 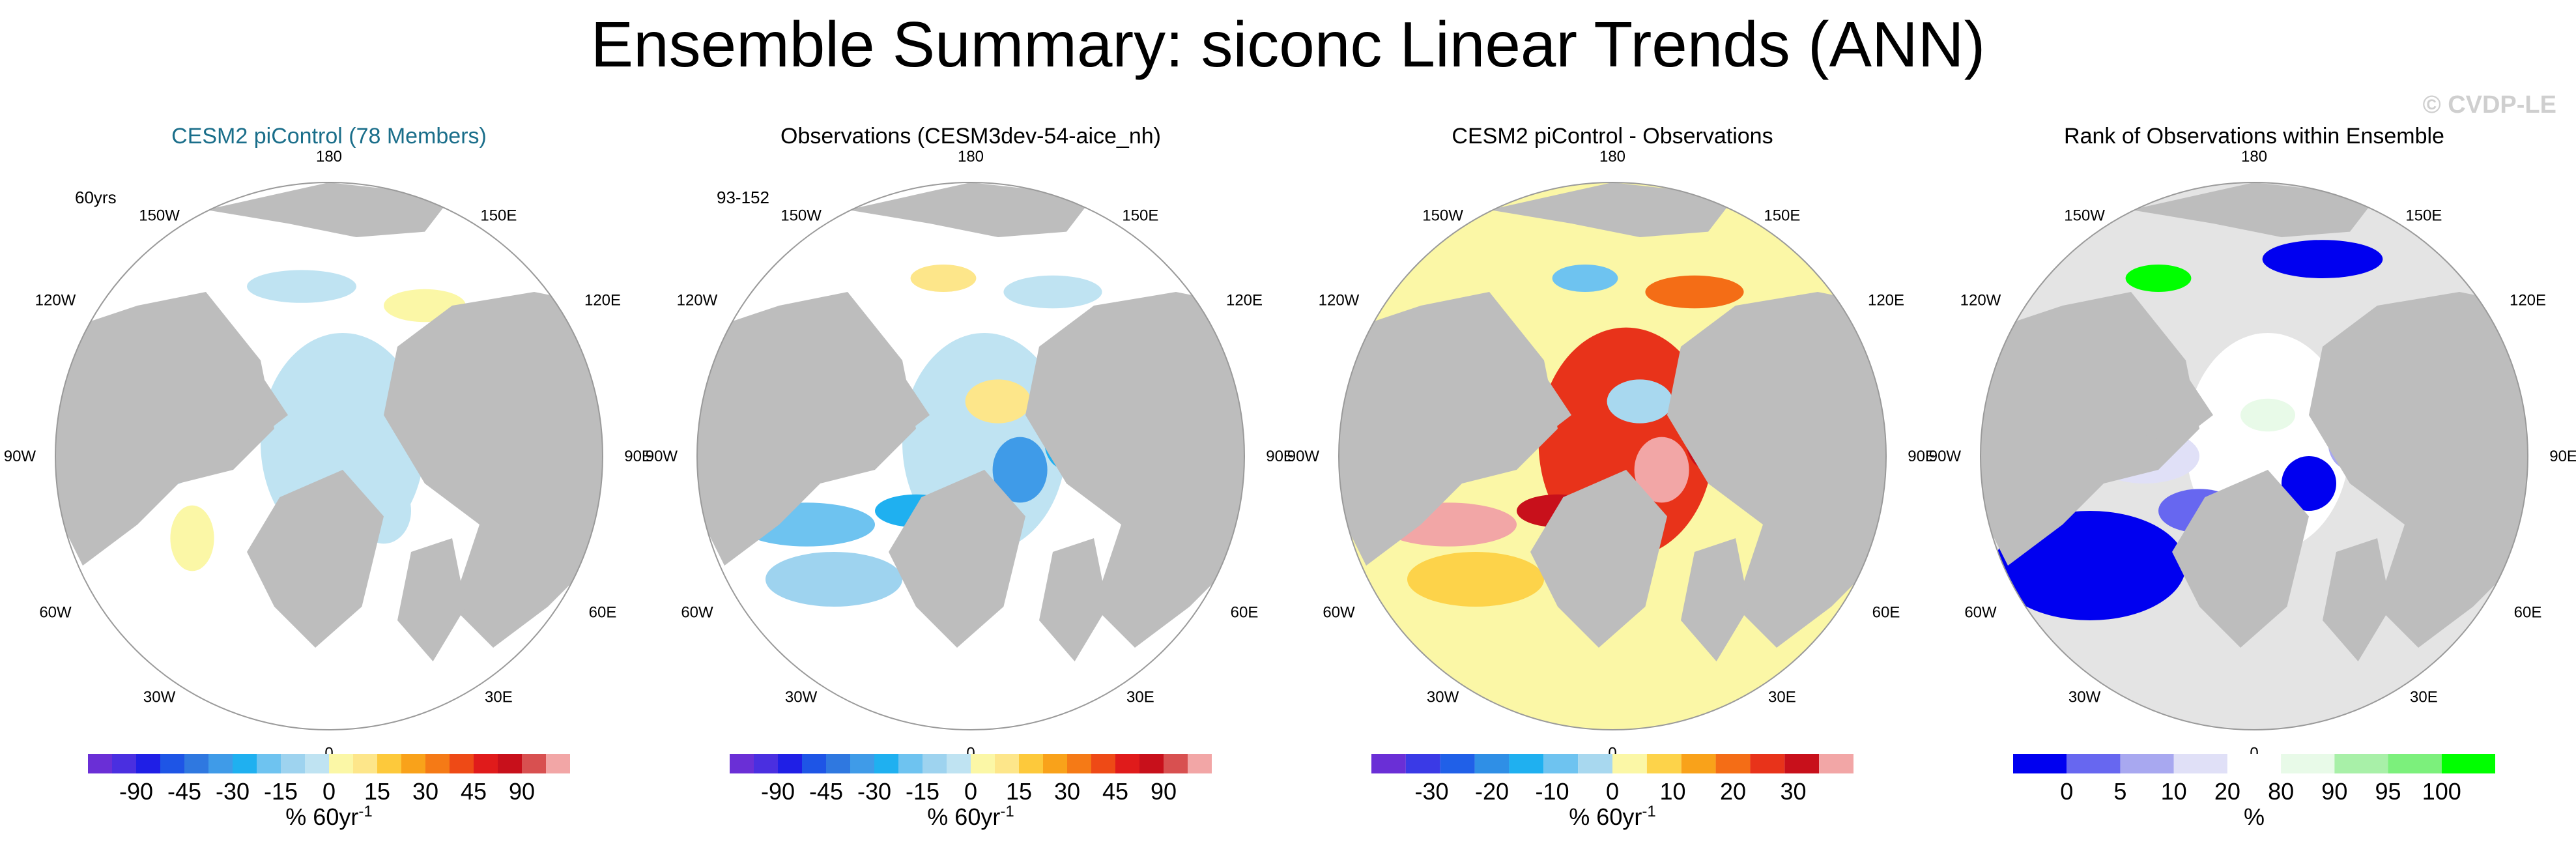 I want to click on colorbar-tick: -90, so click(x=778, y=791).